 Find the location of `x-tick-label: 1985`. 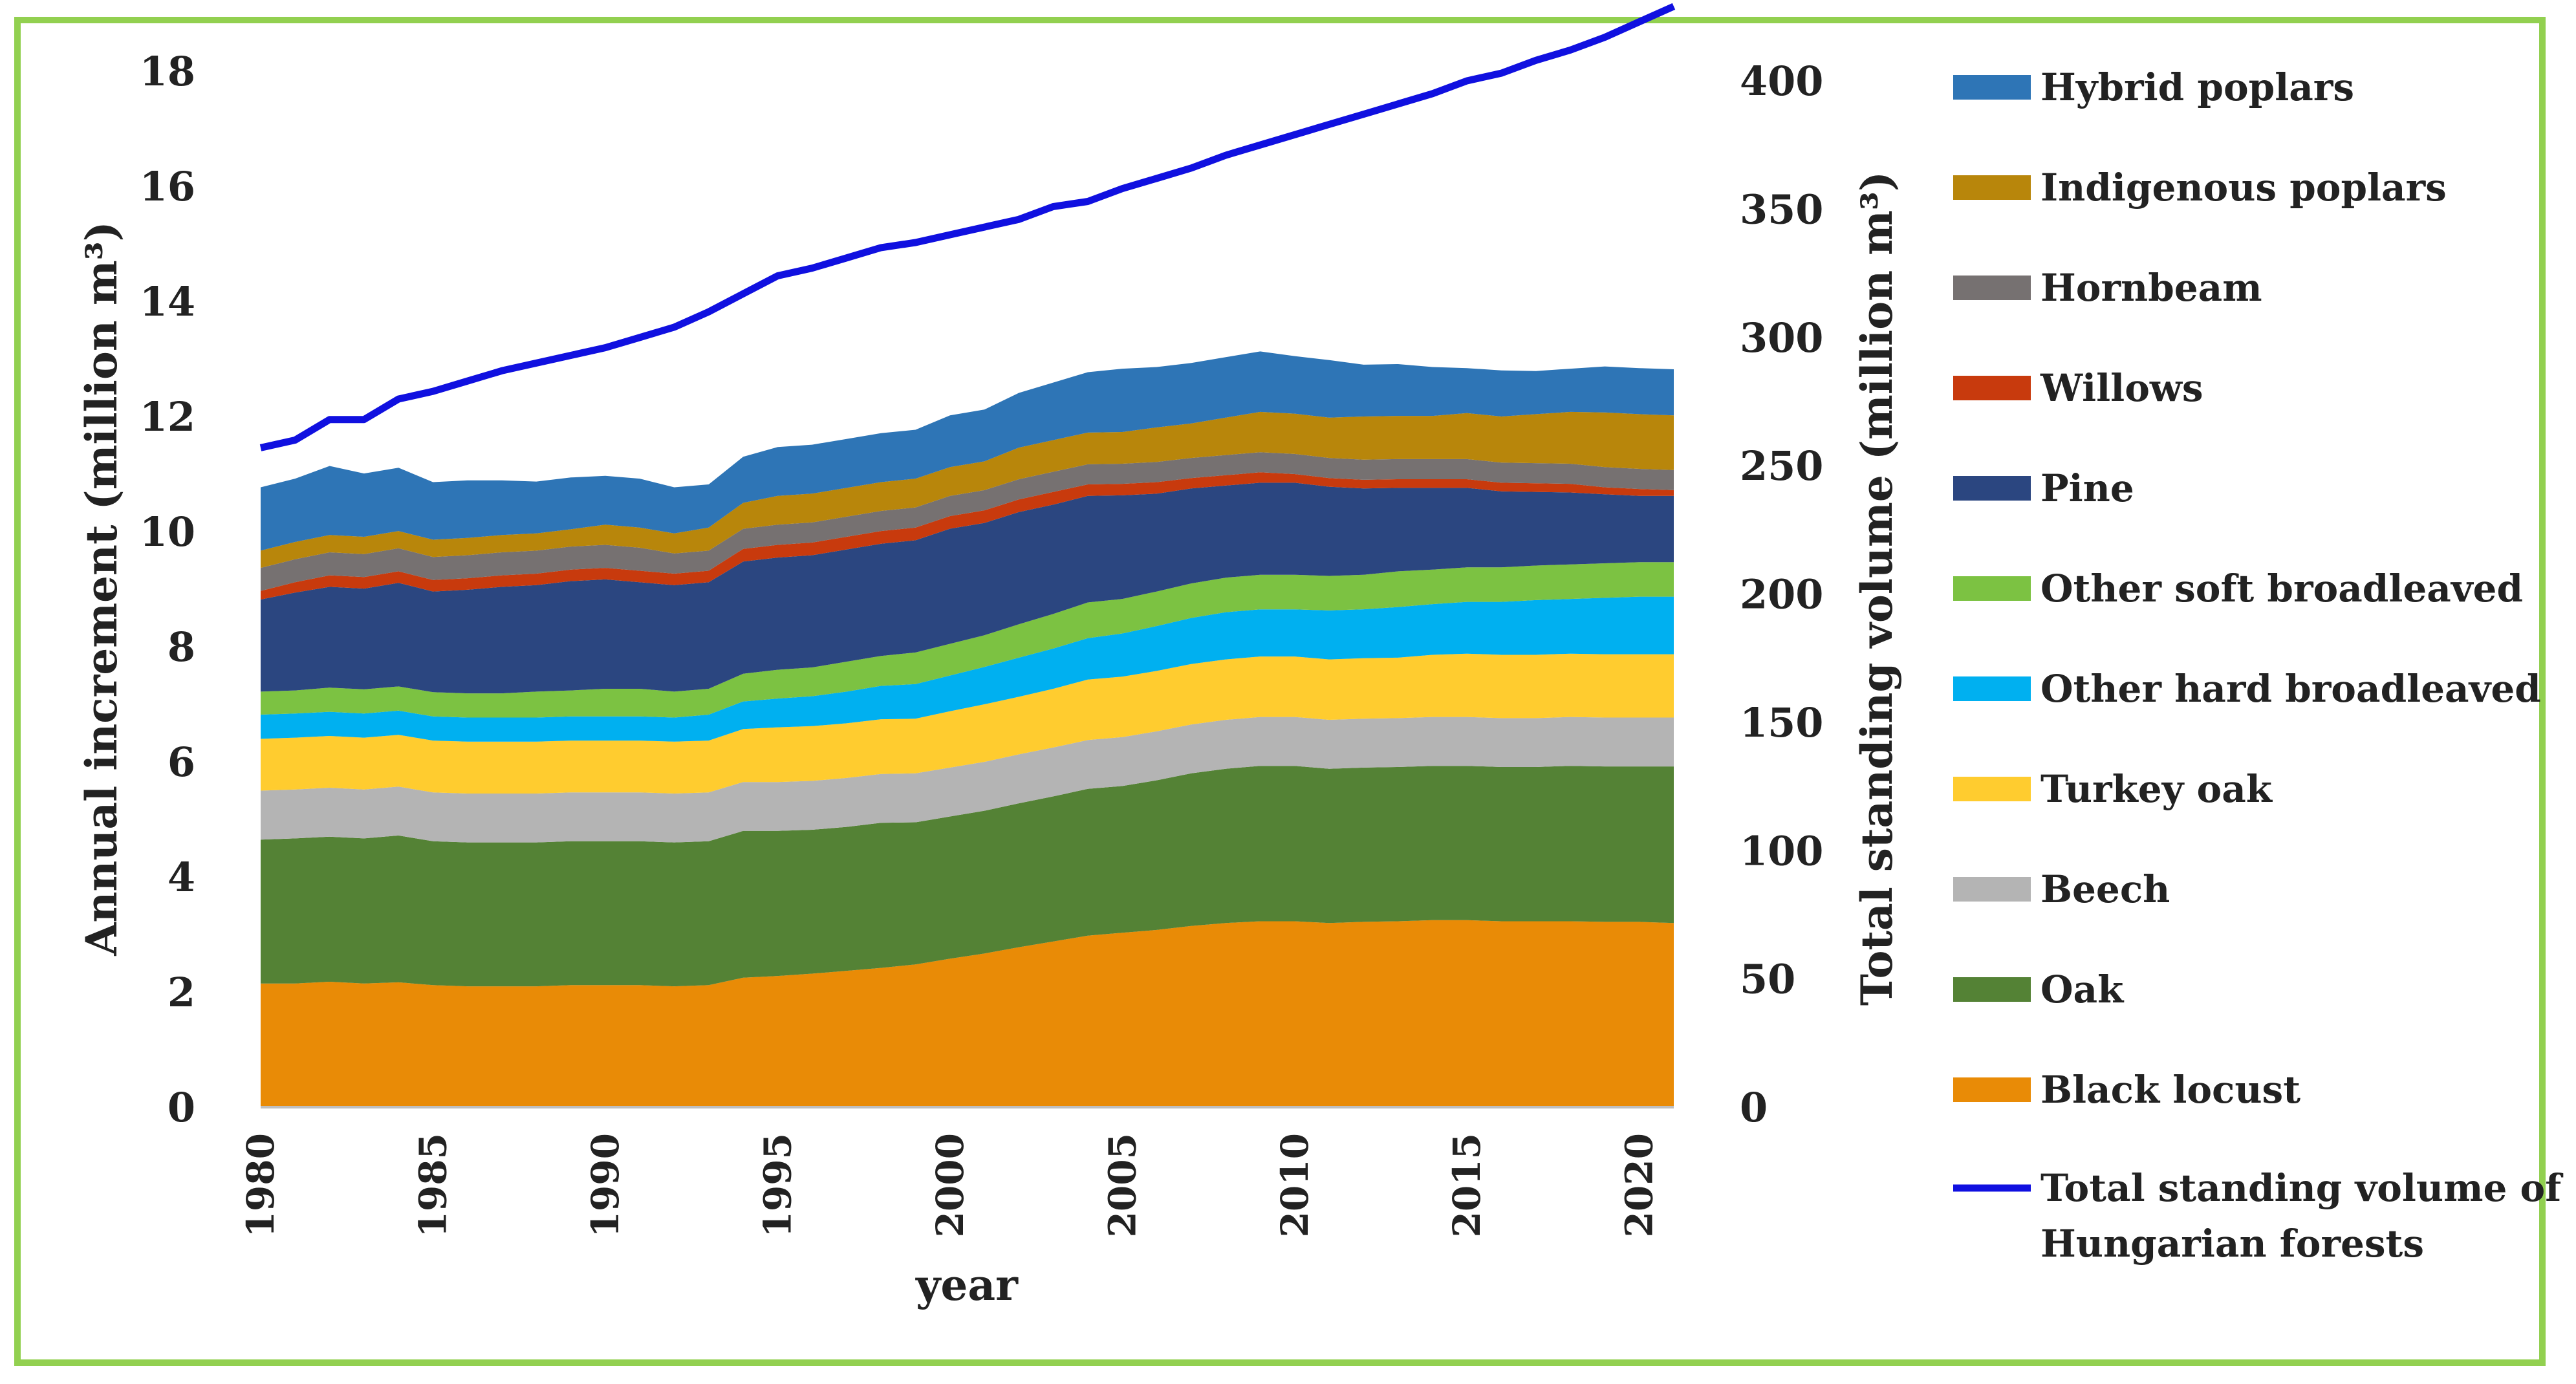

x-tick-label: 1985 is located at coordinates (433, 1185).